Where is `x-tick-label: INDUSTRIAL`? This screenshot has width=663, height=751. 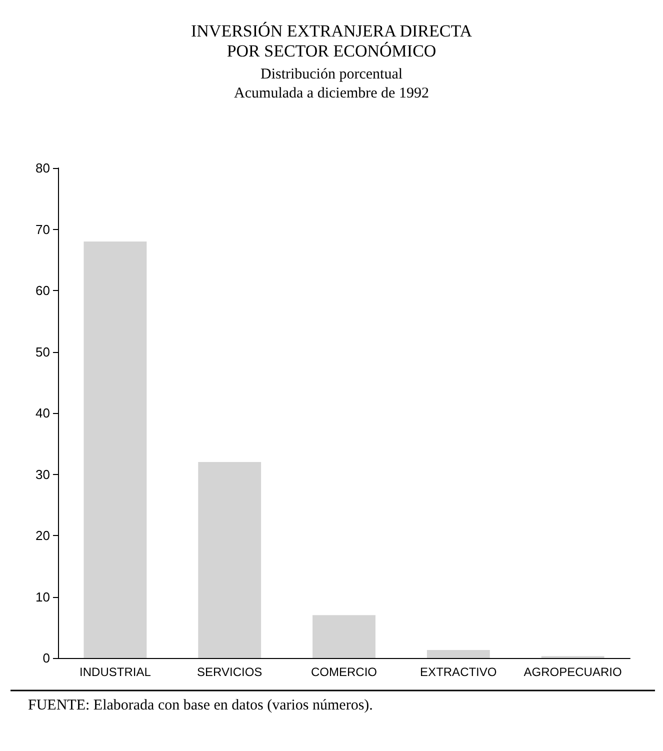
x-tick-label: INDUSTRIAL is located at coordinates (116, 672).